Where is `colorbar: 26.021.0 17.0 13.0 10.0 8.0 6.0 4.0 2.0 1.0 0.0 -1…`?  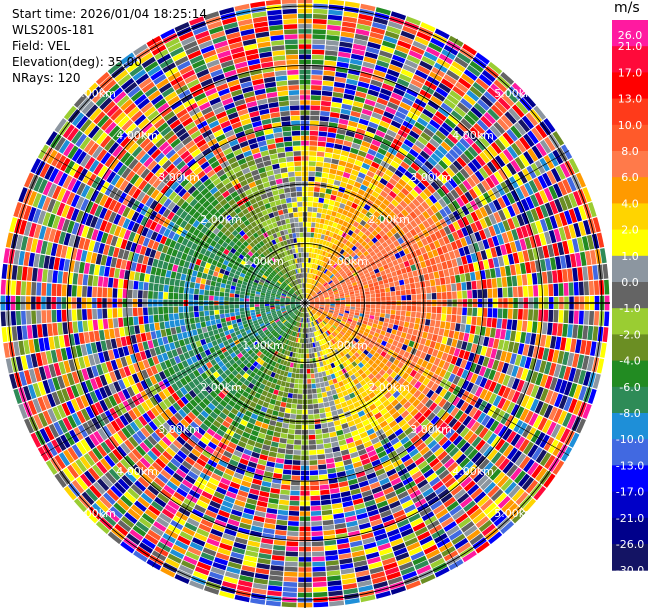 colorbar: 26.021.0 17.0 13.0 10.0 8.0 6.0 4.0 2.0 1.0 0.0 -1… is located at coordinates (630, 298).